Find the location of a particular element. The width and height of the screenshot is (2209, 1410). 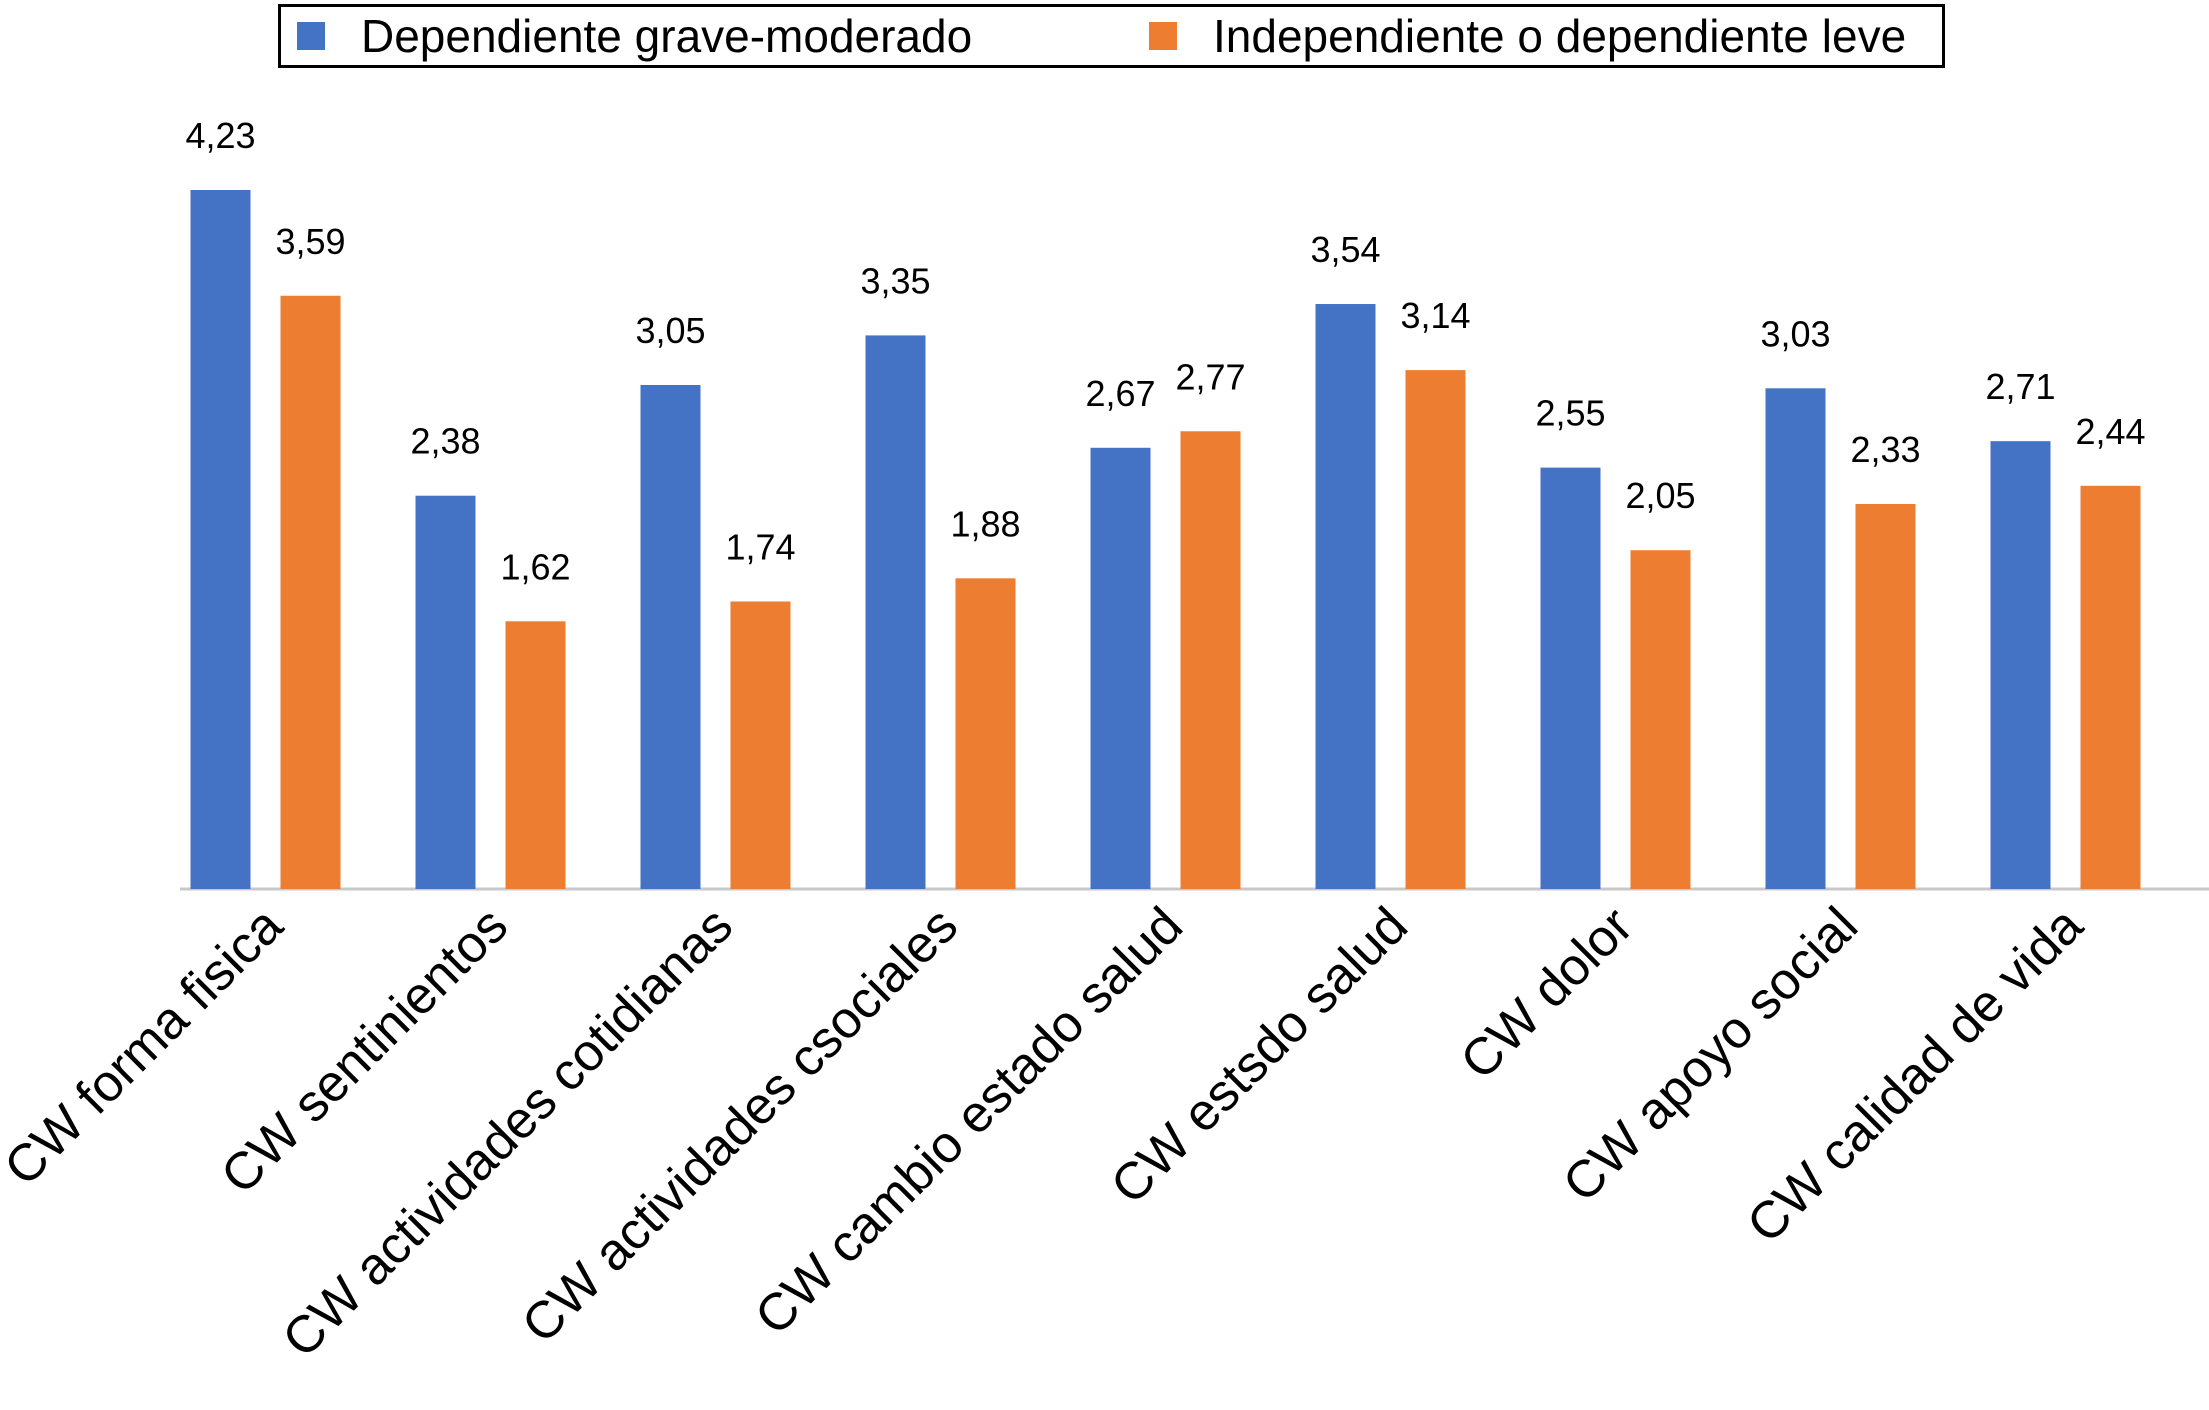

legend-item-series-2: Independiente o dependiente leve is located at coordinates (1527, 36).